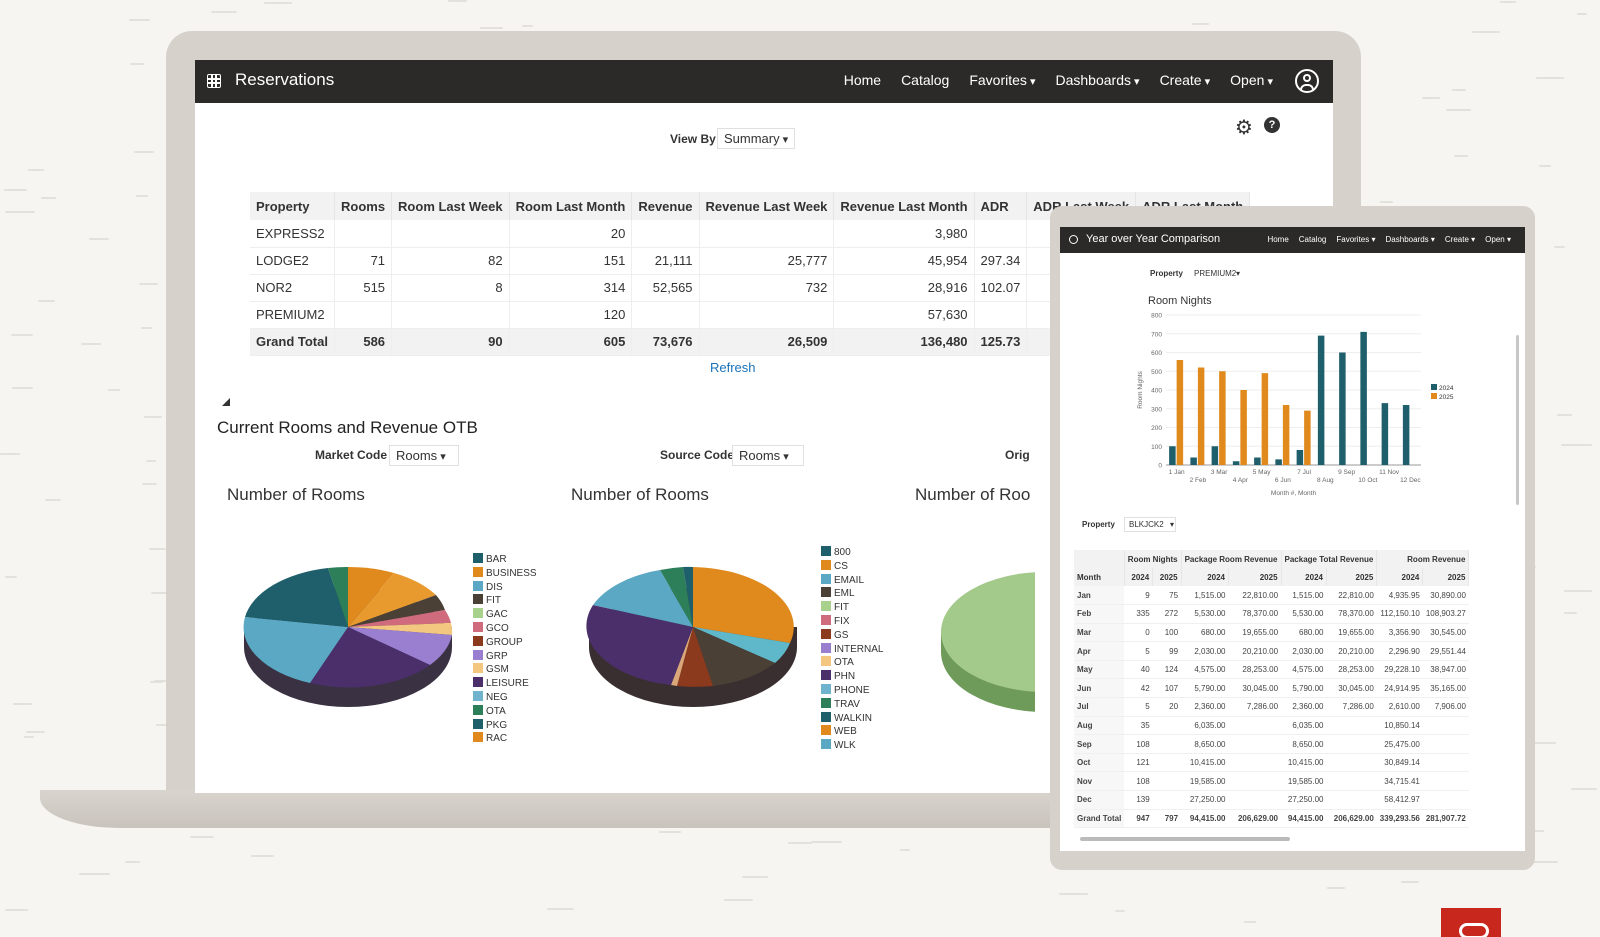 The height and width of the screenshot is (937, 1600). I want to click on table-cell: 10,415.00, so click(1205, 763).